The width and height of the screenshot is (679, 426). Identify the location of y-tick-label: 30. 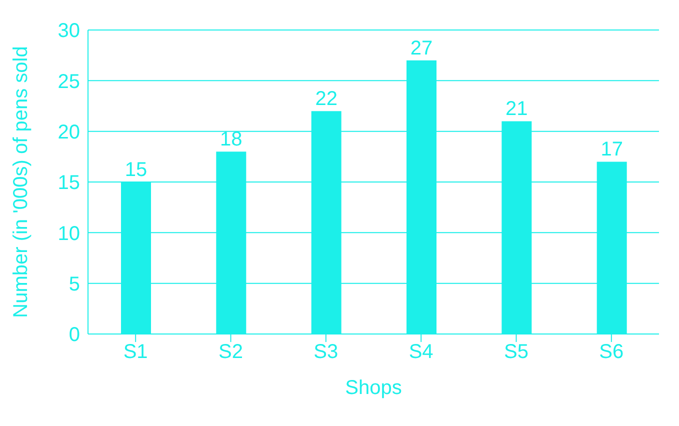
(69, 31).